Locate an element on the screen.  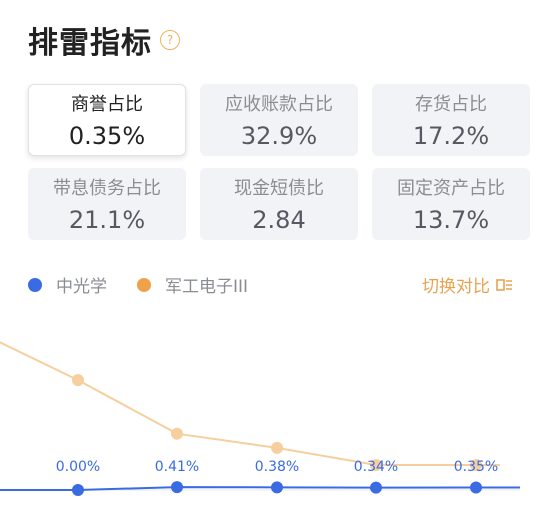
metric-label: 存货占比 is located at coordinates (451, 104).